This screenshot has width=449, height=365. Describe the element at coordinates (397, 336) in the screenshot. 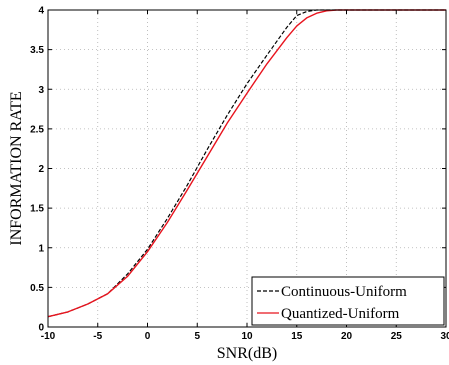

I see `x-tick-label: 25` at that location.